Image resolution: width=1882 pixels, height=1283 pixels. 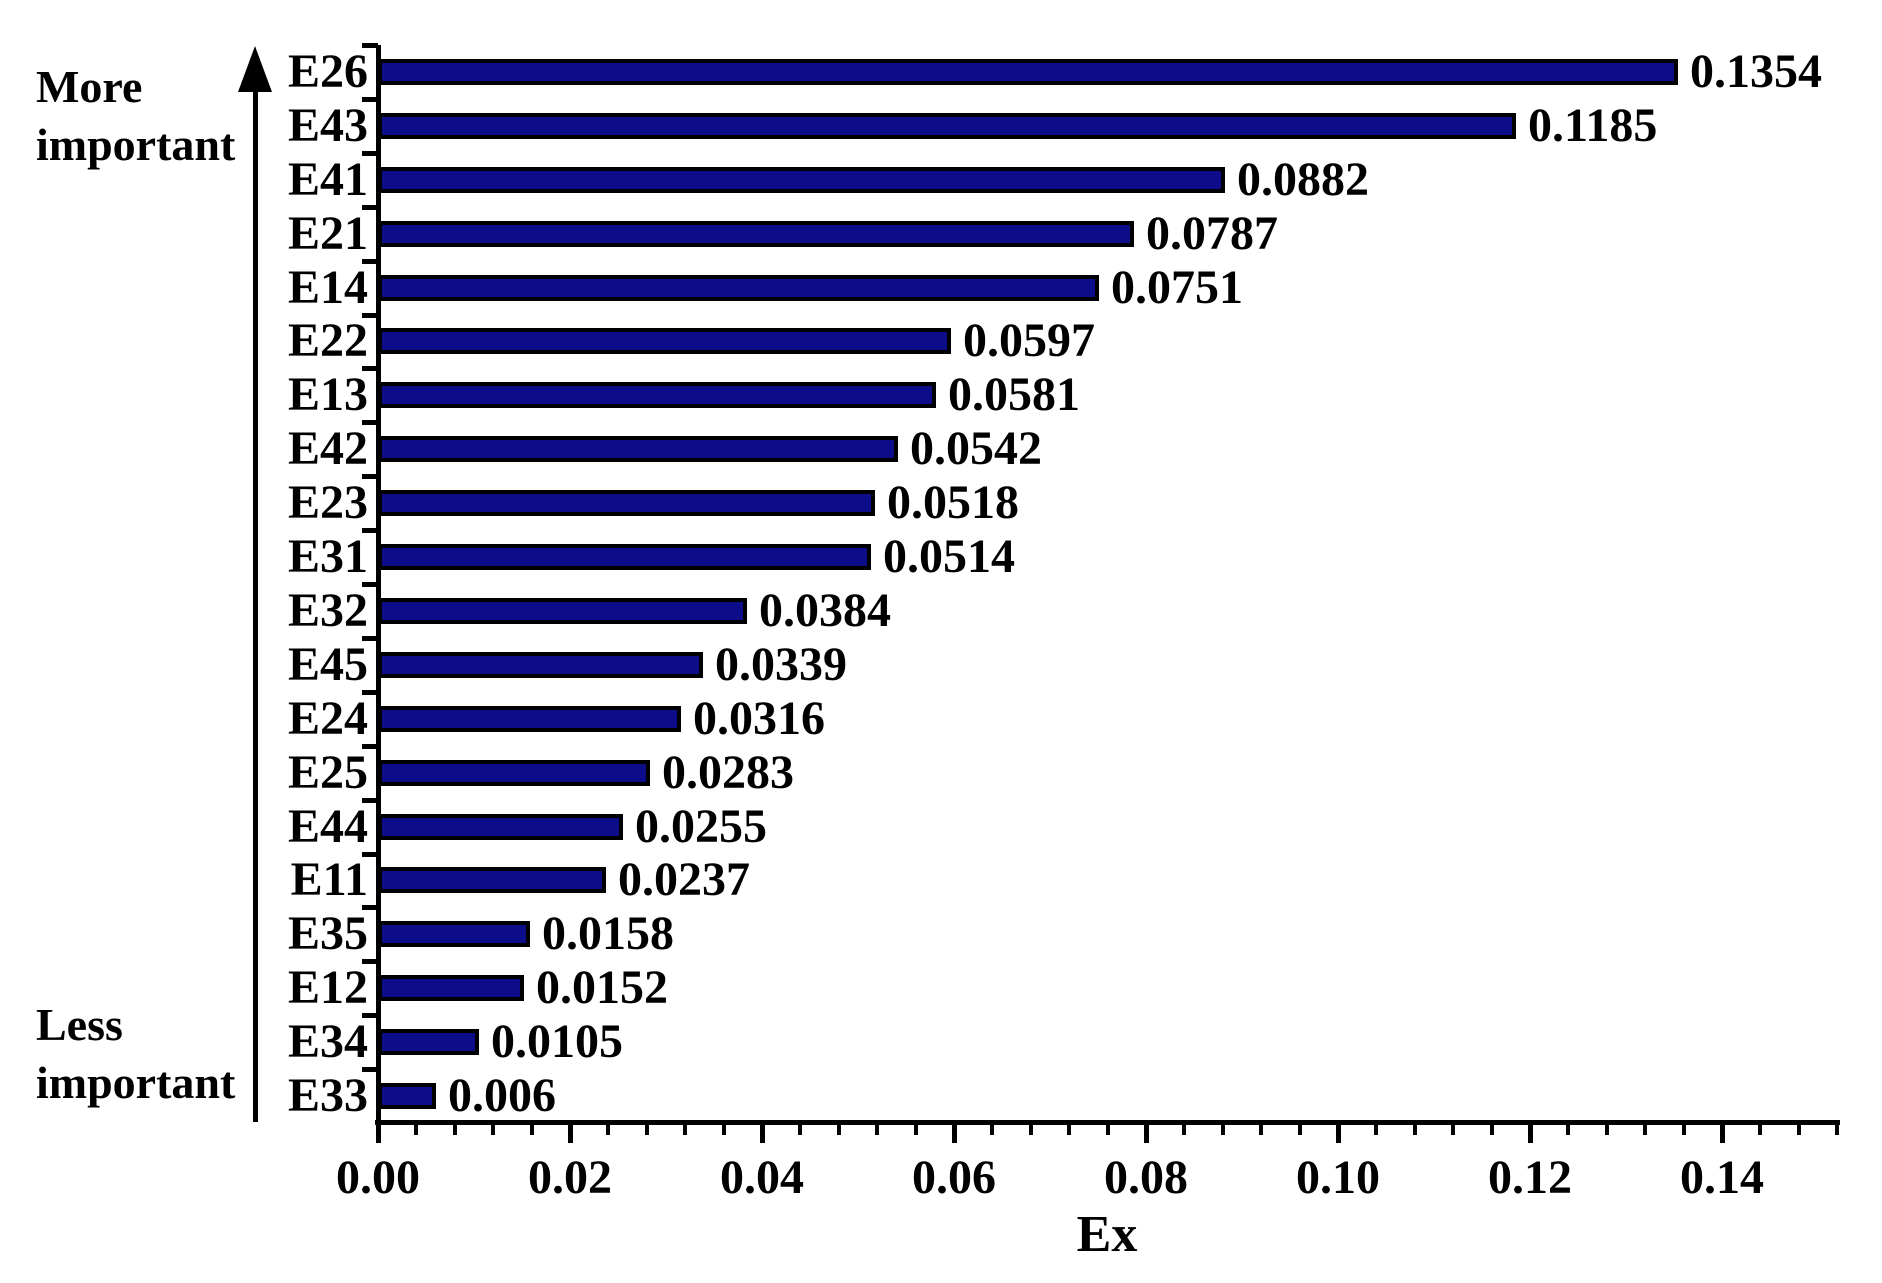 What do you see at coordinates (500, 826) in the screenshot?
I see `bar-E44` at bounding box center [500, 826].